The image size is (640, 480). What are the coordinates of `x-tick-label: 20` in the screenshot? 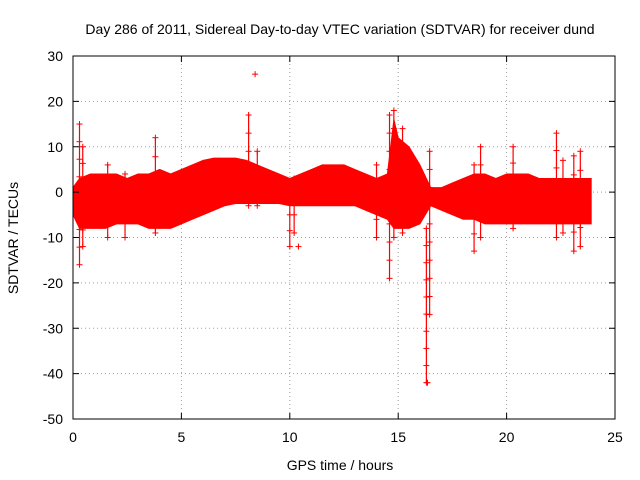 It's located at (507, 437).